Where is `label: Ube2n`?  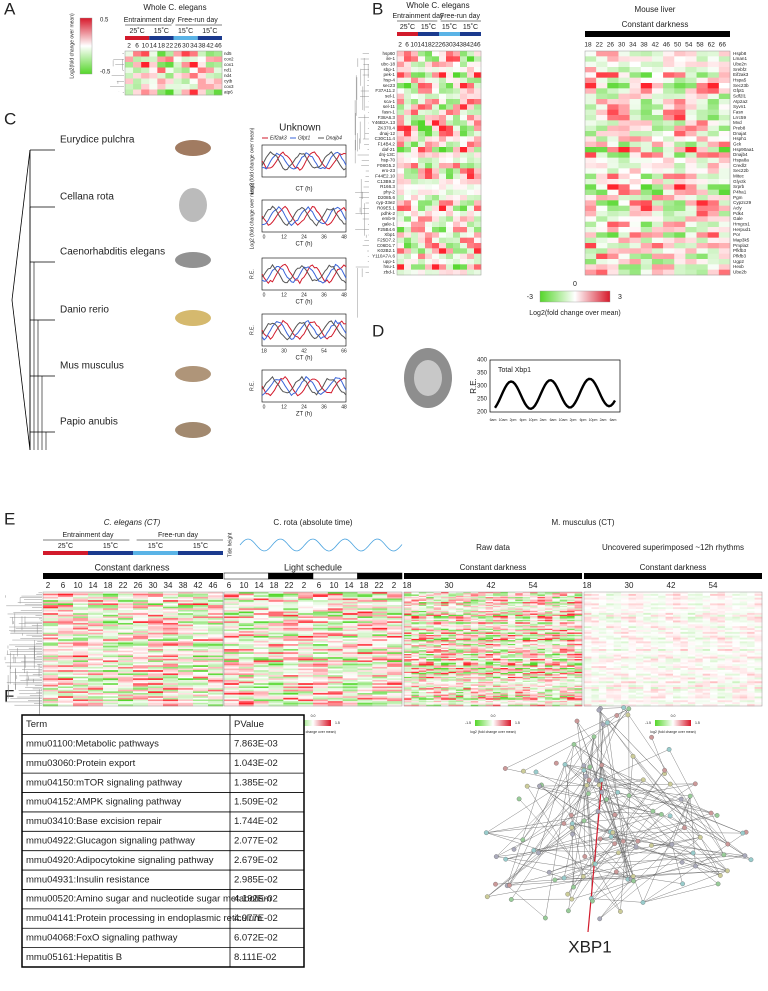
label: Ube2n is located at coordinates (740, 64).